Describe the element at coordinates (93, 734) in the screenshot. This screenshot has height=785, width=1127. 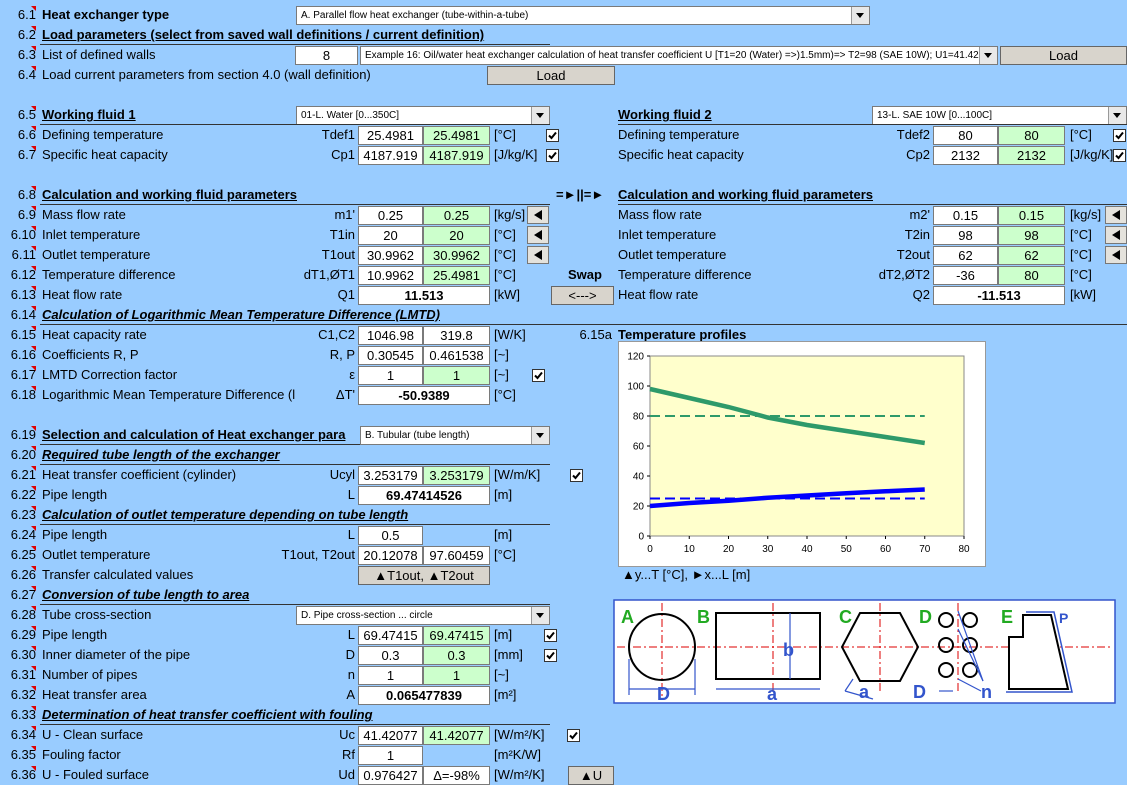
I see `row-label: U - Clean surface` at that location.